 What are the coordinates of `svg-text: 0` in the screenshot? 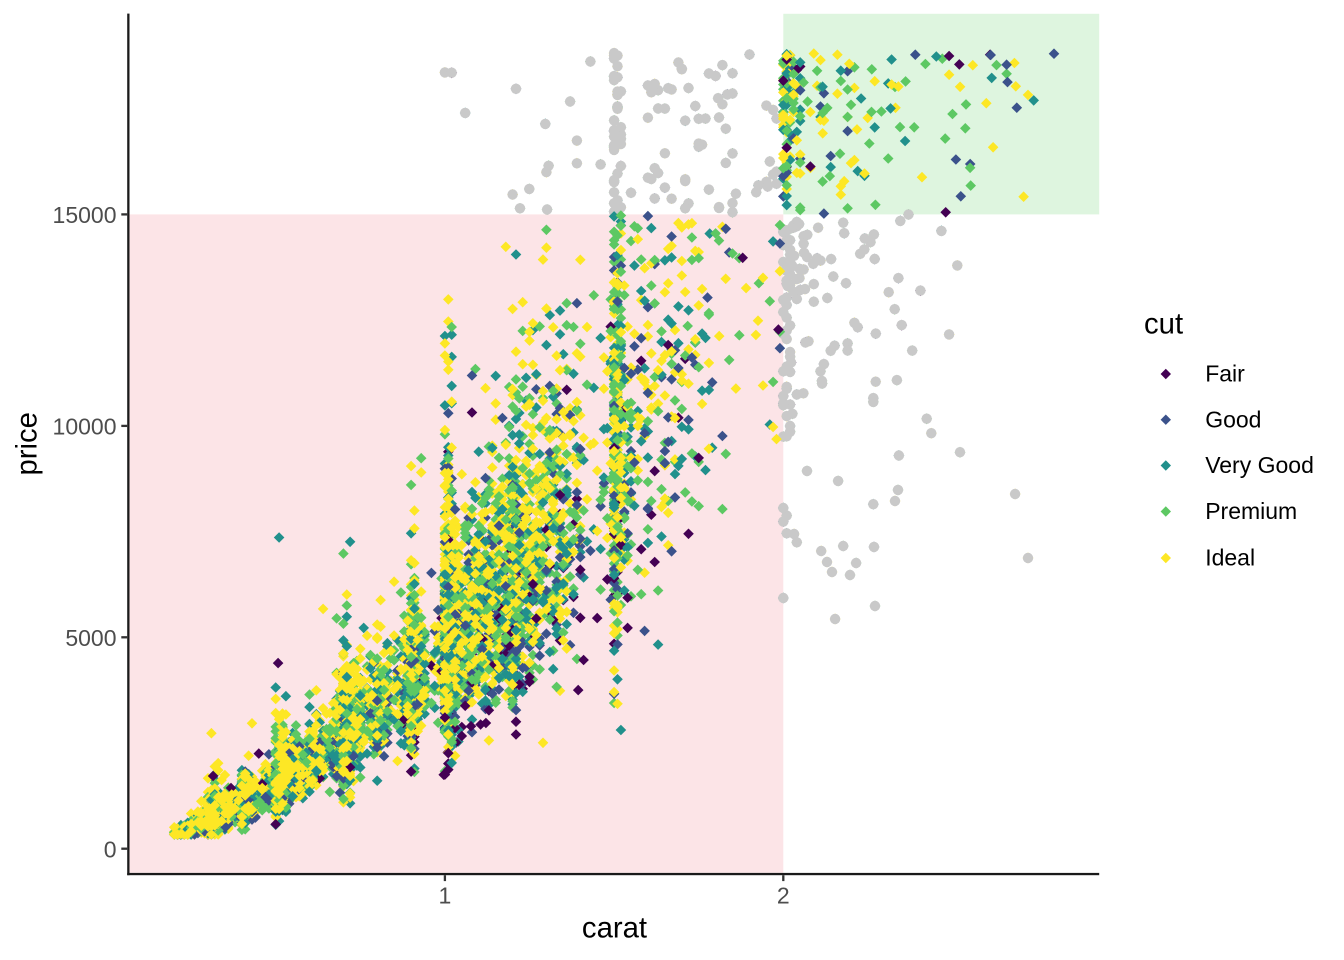 It's located at (110, 849).